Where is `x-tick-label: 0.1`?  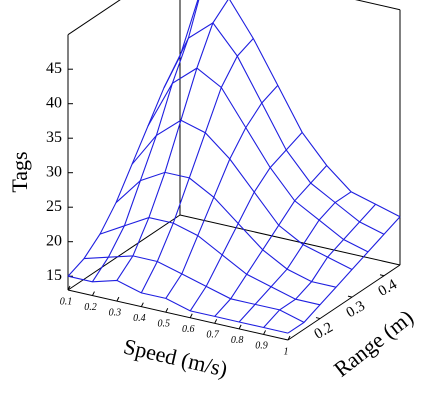
x-tick-label: 0.1 is located at coordinates (66, 301).